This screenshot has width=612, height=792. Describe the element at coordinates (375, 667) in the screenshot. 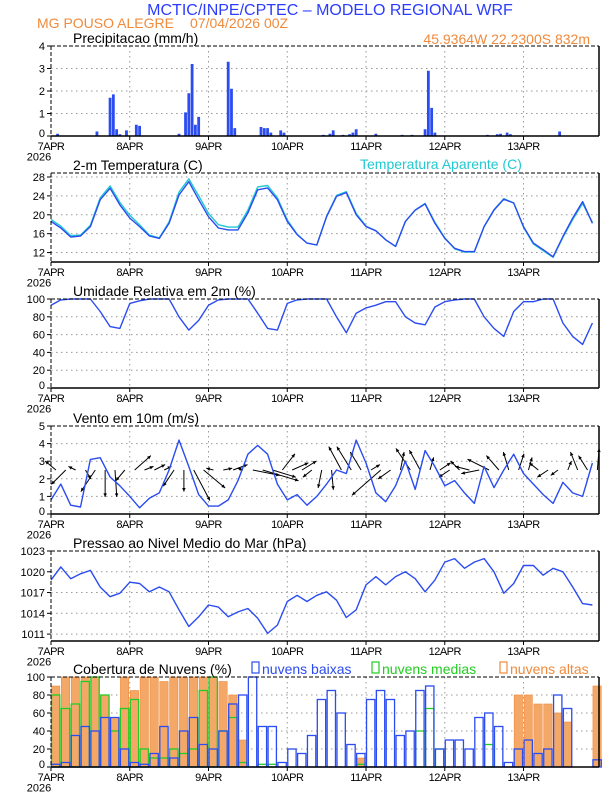

I see `legend-swatch-mid-cloud` at that location.